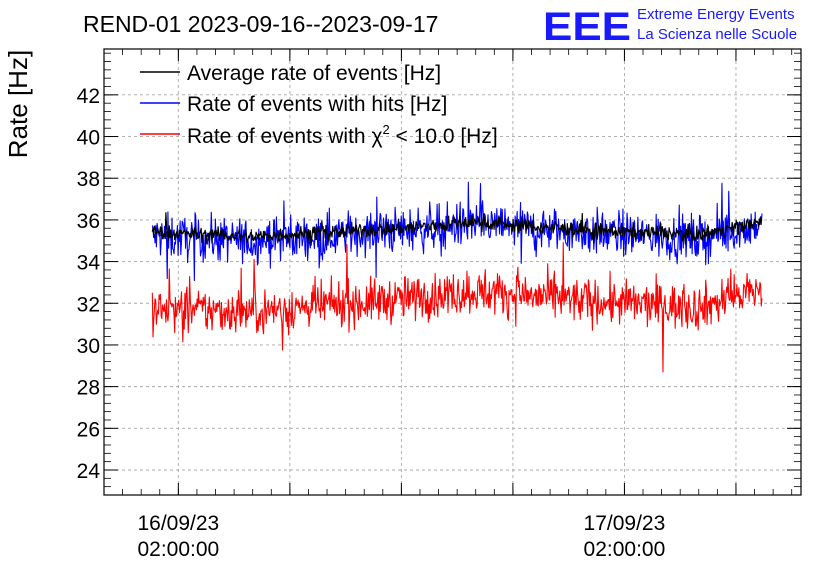 This screenshot has height=572, width=836. What do you see at coordinates (444, 136) in the screenshot?
I see `legend-chi2-suffix: < 10.0 [Hz]` at bounding box center [444, 136].